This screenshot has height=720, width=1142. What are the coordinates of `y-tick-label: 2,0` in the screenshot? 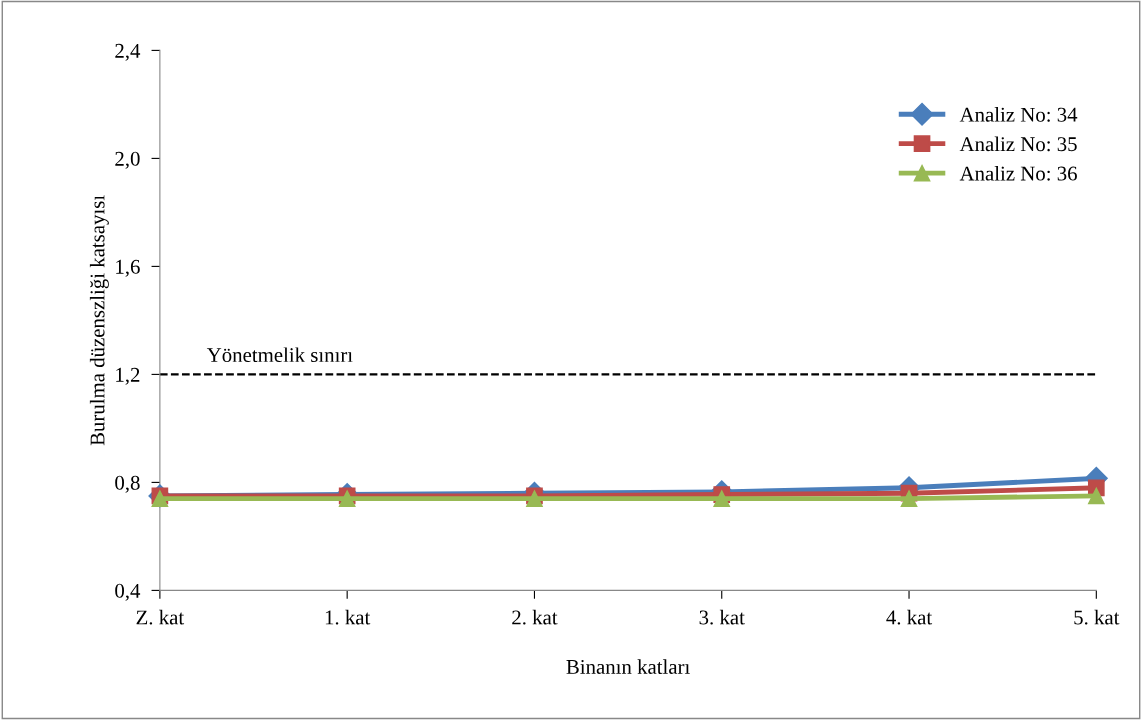 It's located at (127, 160).